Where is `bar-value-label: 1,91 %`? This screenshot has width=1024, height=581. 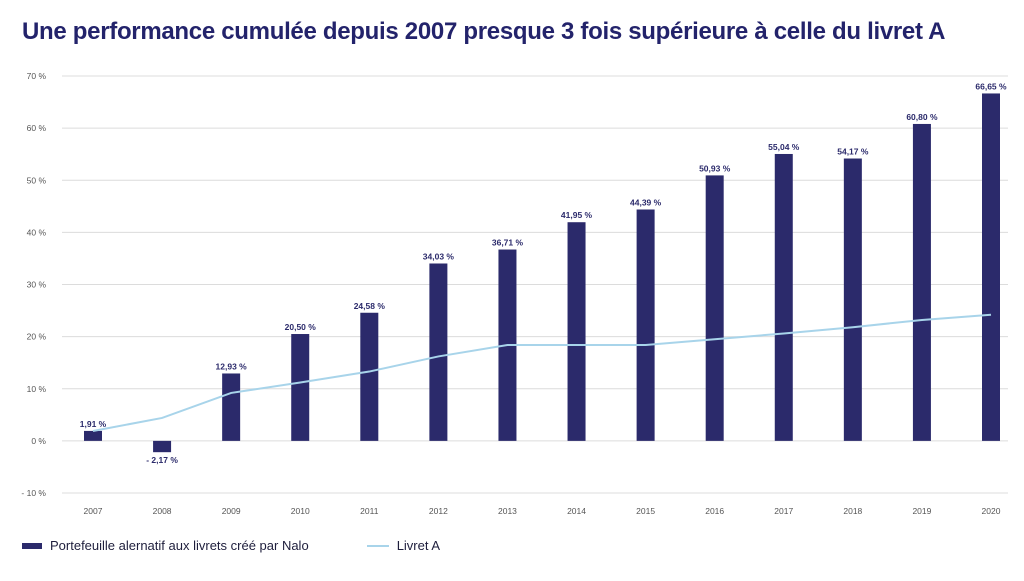
bar-value-label: 1,91 % is located at coordinates (93, 424).